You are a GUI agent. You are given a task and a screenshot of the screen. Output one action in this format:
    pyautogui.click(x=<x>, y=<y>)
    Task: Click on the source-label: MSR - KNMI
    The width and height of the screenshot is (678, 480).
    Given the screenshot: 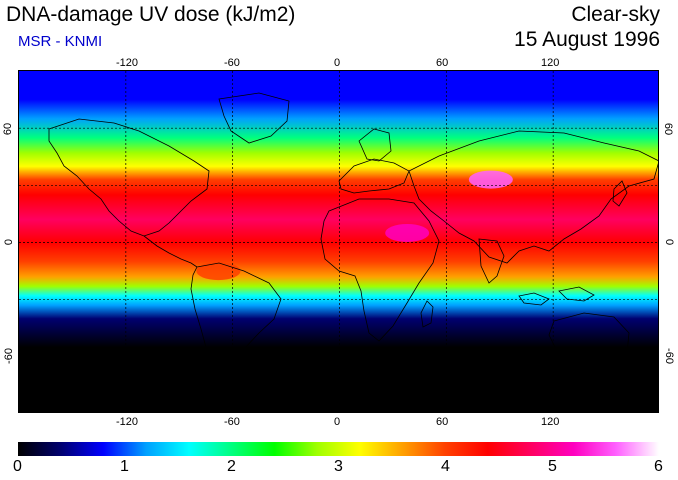 What is the action you would take?
    pyautogui.click(x=60, y=41)
    